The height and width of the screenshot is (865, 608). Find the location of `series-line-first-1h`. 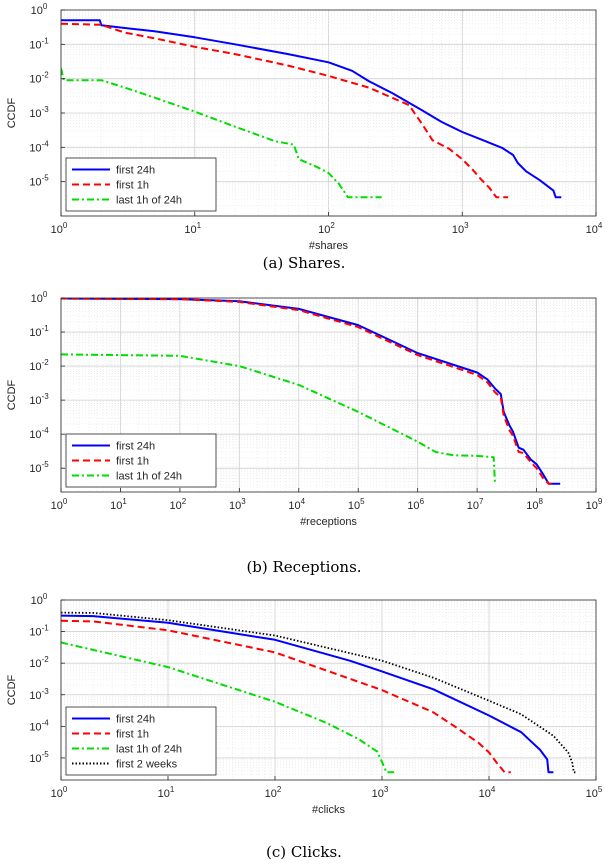

series-line-first-1h is located at coordinates (286, 696).